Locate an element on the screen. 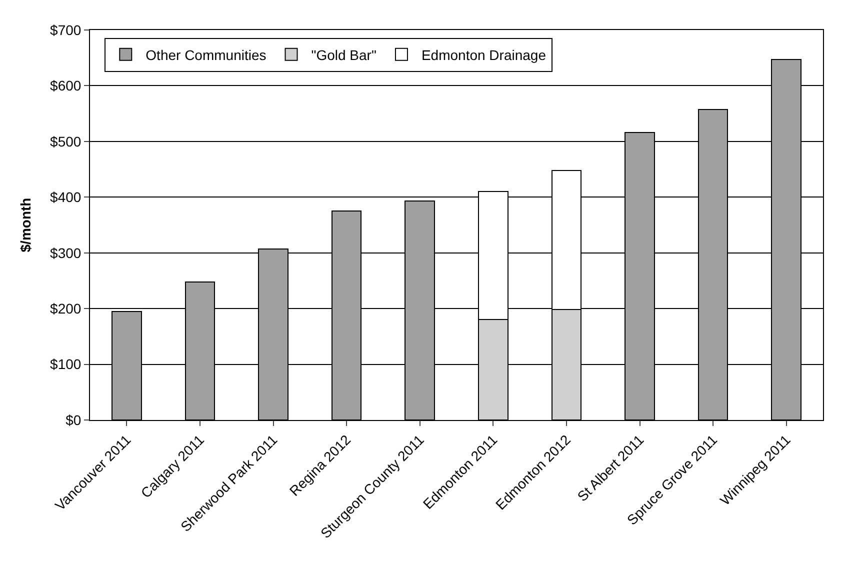 Image resolution: width=843 pixels, height=570 pixels. y-tick-label: $200 is located at coordinates (66, 308).